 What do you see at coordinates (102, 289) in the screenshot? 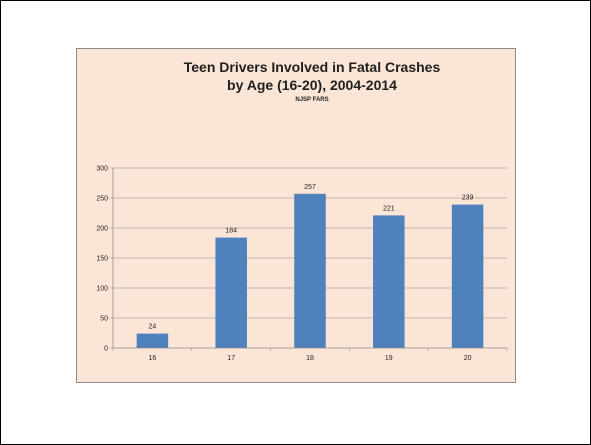
I see `y-tick-label: 100` at bounding box center [102, 289].